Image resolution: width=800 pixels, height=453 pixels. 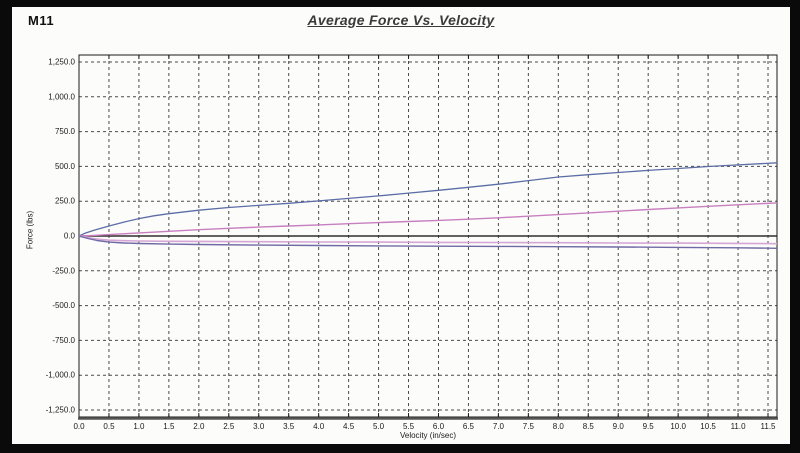 I want to click on x-tick-label: 2.5, so click(x=229, y=426).